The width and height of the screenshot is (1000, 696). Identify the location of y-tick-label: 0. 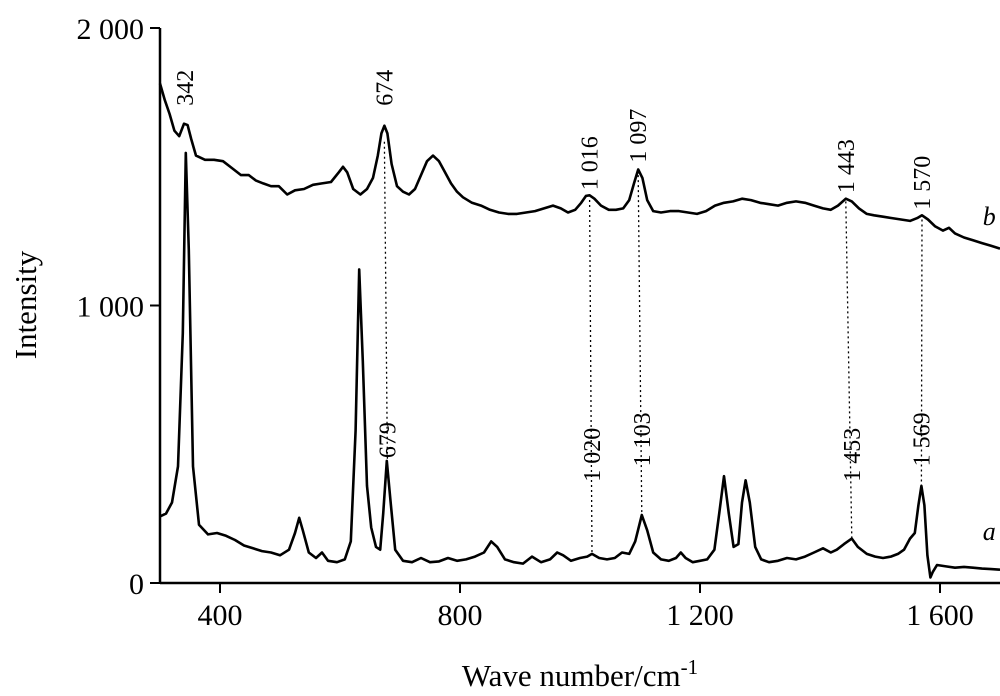
(136, 584).